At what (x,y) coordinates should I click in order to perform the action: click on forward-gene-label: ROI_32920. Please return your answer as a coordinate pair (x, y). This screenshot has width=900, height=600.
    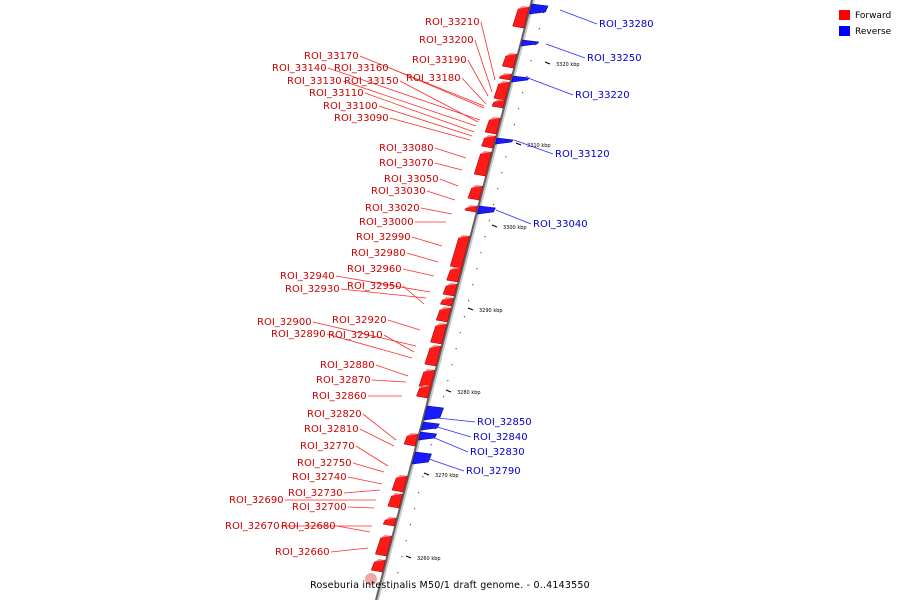
    Looking at the image, I should click on (359, 320).